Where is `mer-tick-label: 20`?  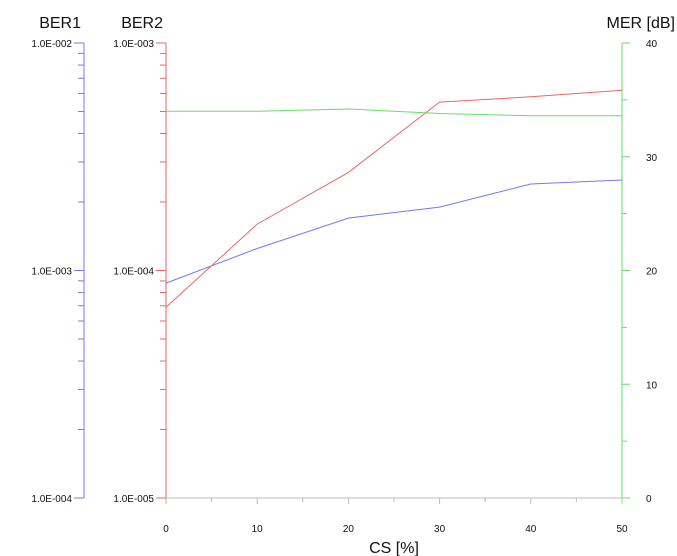 mer-tick-label: 20 is located at coordinates (652, 272).